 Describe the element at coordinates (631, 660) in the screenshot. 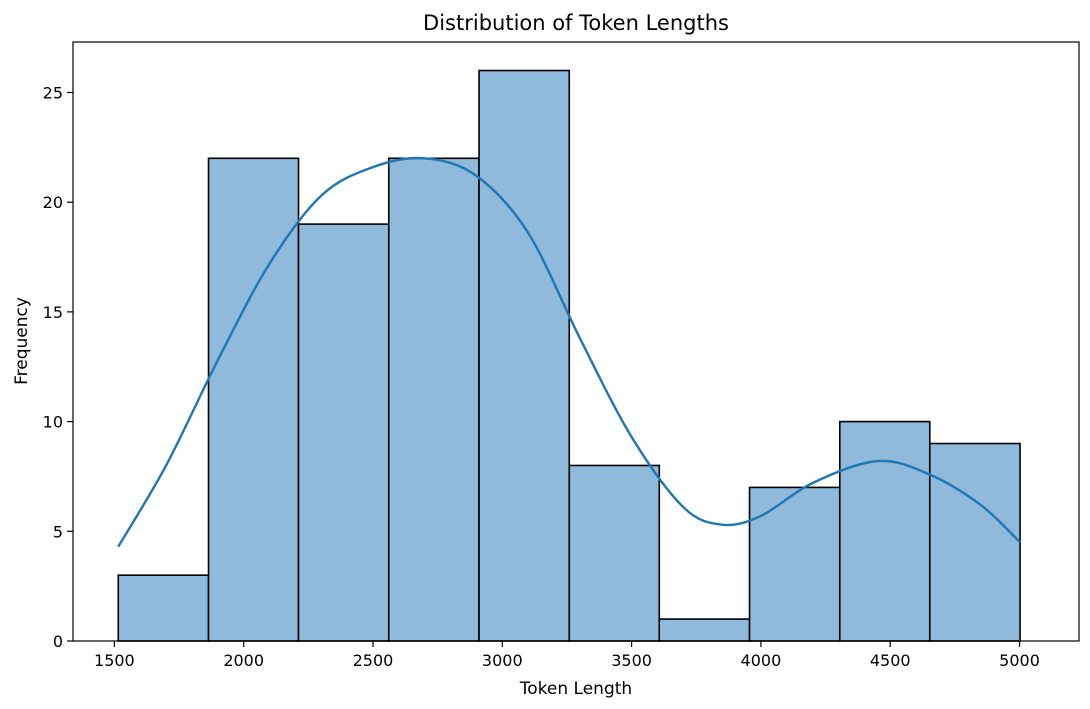

I see `x-tick-label: 3500` at that location.